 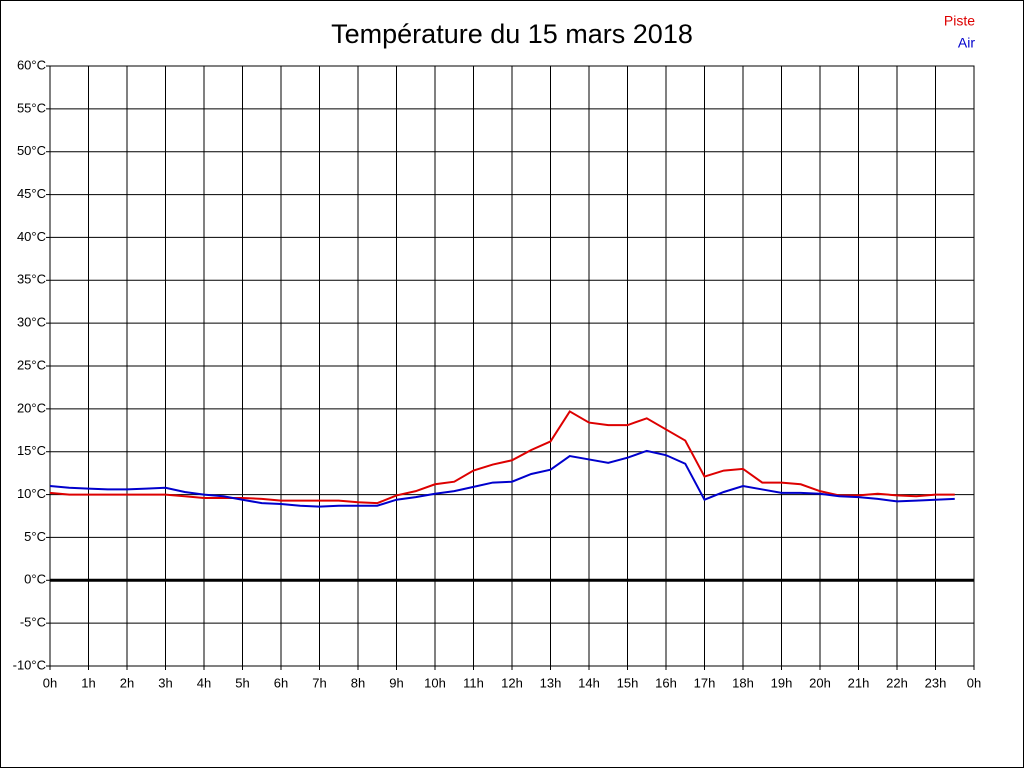 I want to click on x-tick-label: 6h, so click(x=281, y=682).